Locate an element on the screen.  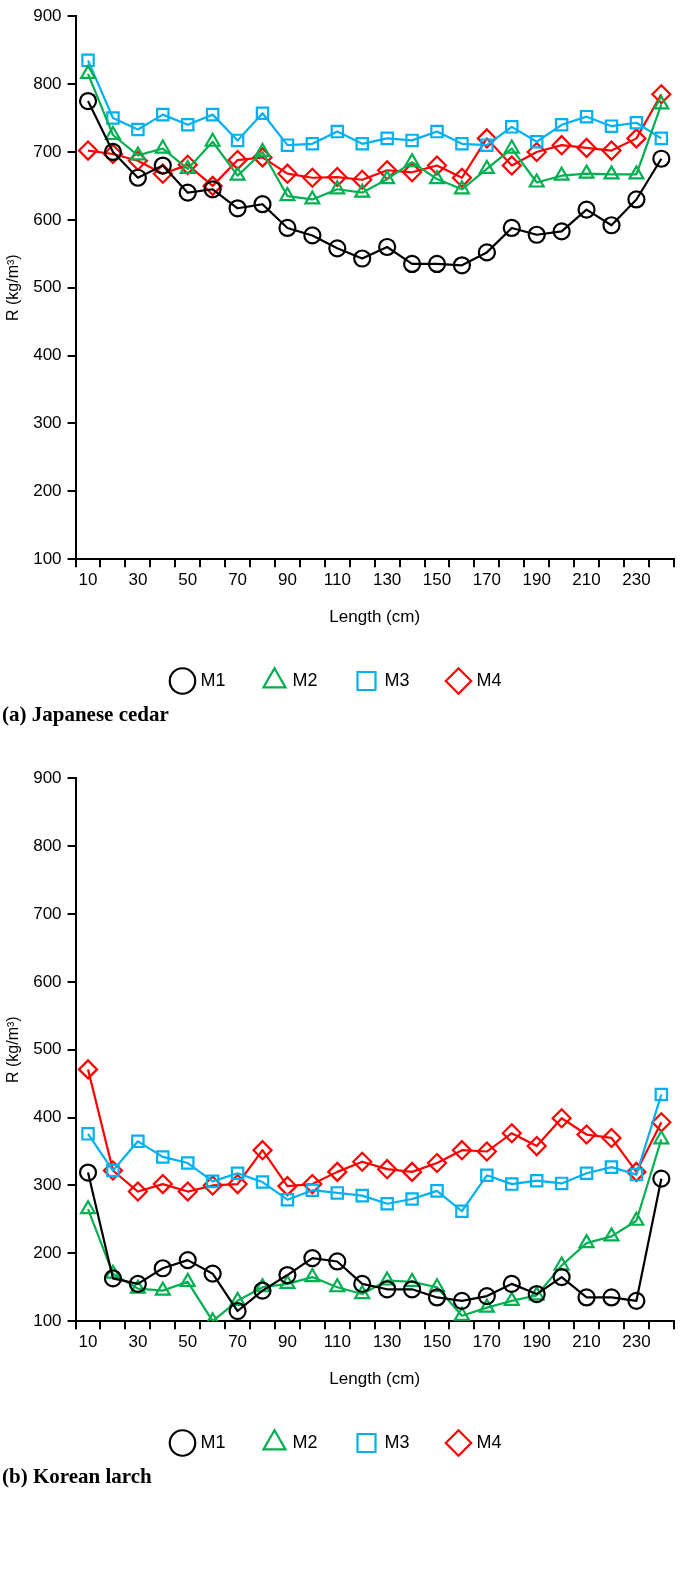
y-tick-label: 400 is located at coordinates (47, 1117).